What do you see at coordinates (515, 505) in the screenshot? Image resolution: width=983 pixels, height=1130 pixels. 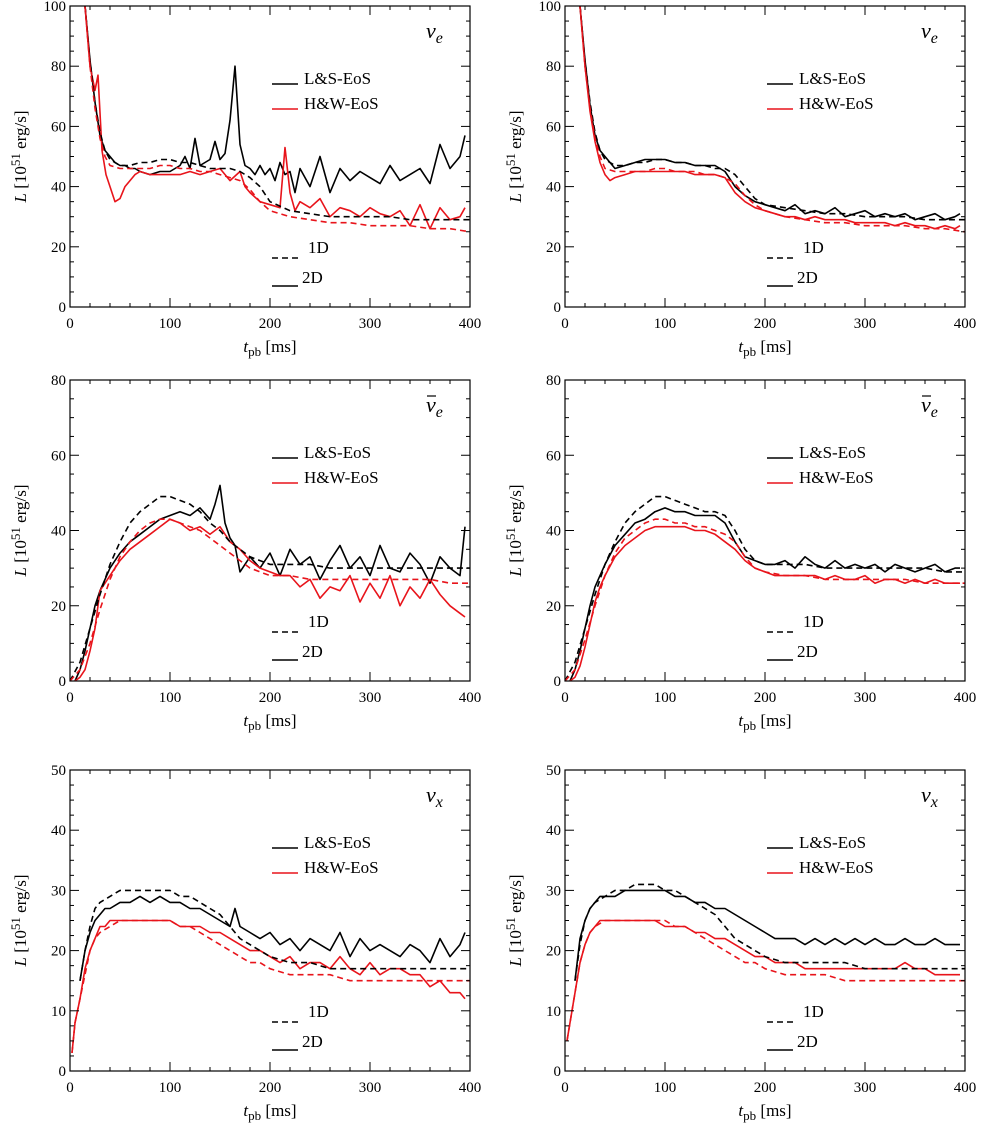 I see `y-label-unit: erg/s]` at bounding box center [515, 505].